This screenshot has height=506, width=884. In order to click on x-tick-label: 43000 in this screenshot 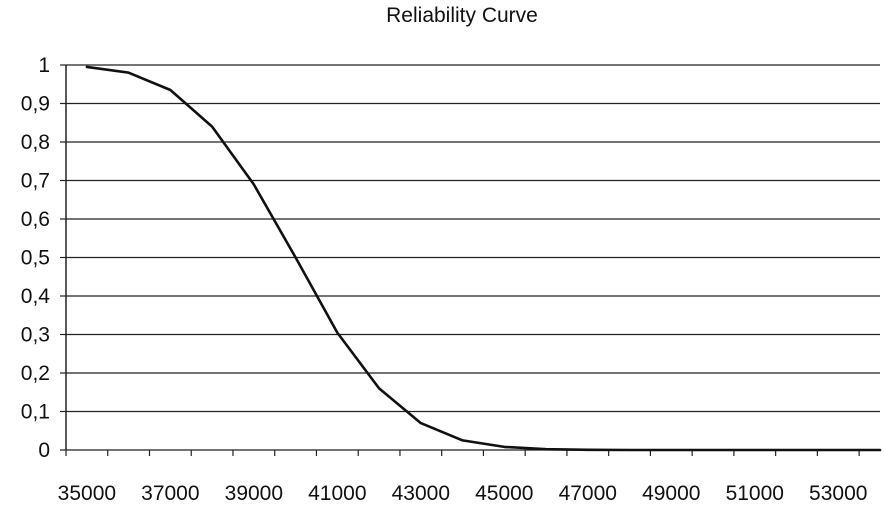, I will do `click(421, 493)`.